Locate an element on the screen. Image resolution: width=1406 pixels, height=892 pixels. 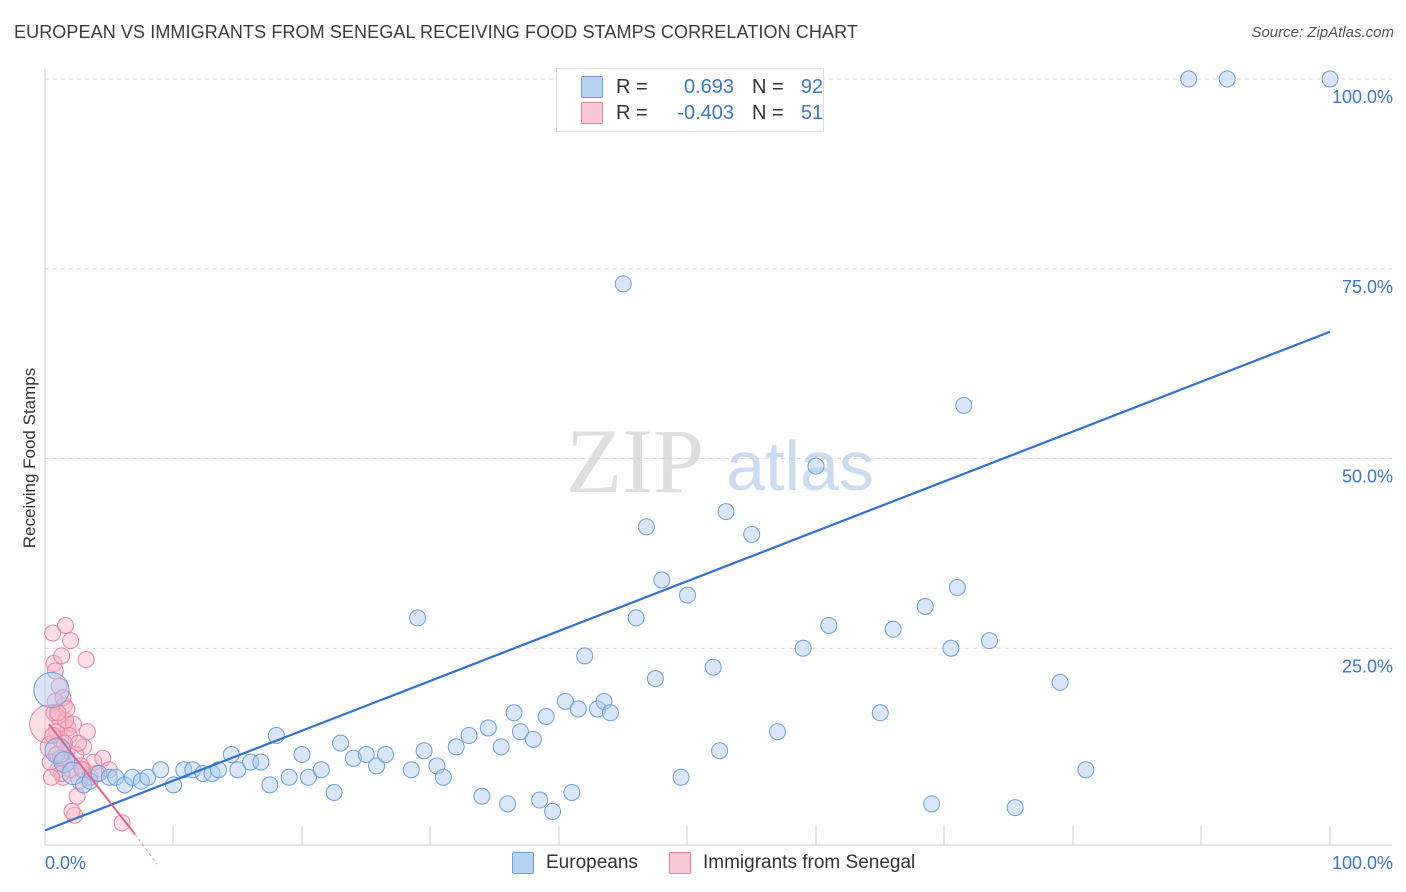
senegal-r-value: -0.403 is located at coordinates (705, 112).